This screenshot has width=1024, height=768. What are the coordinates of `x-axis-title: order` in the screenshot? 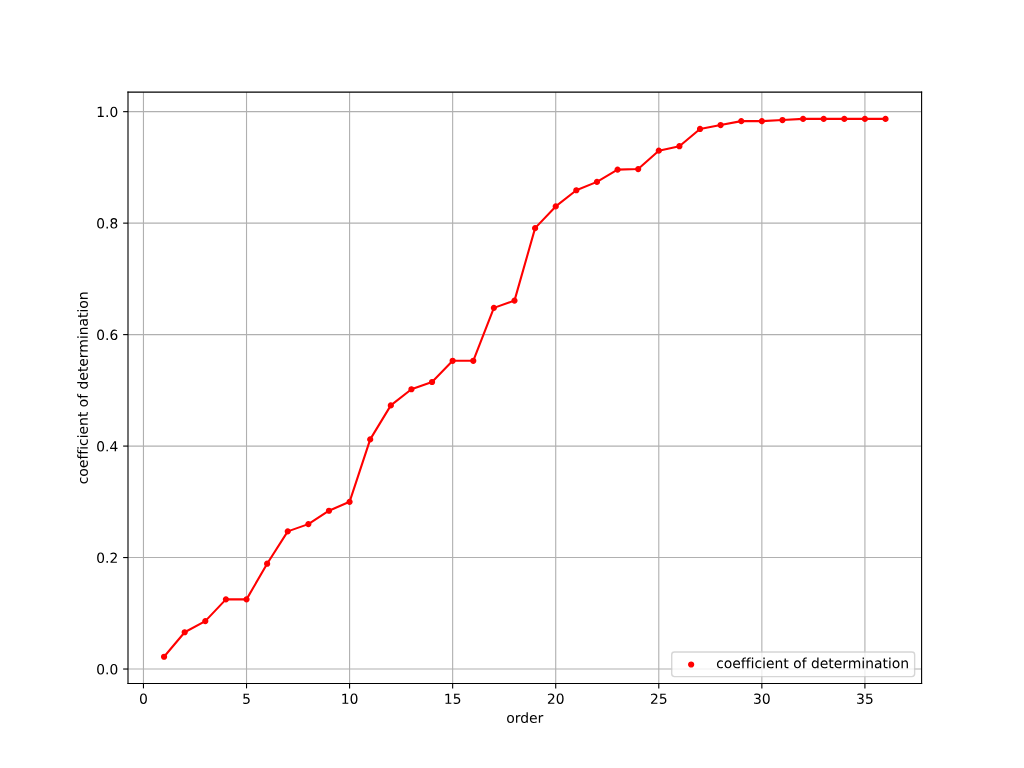 It's located at (525, 717).